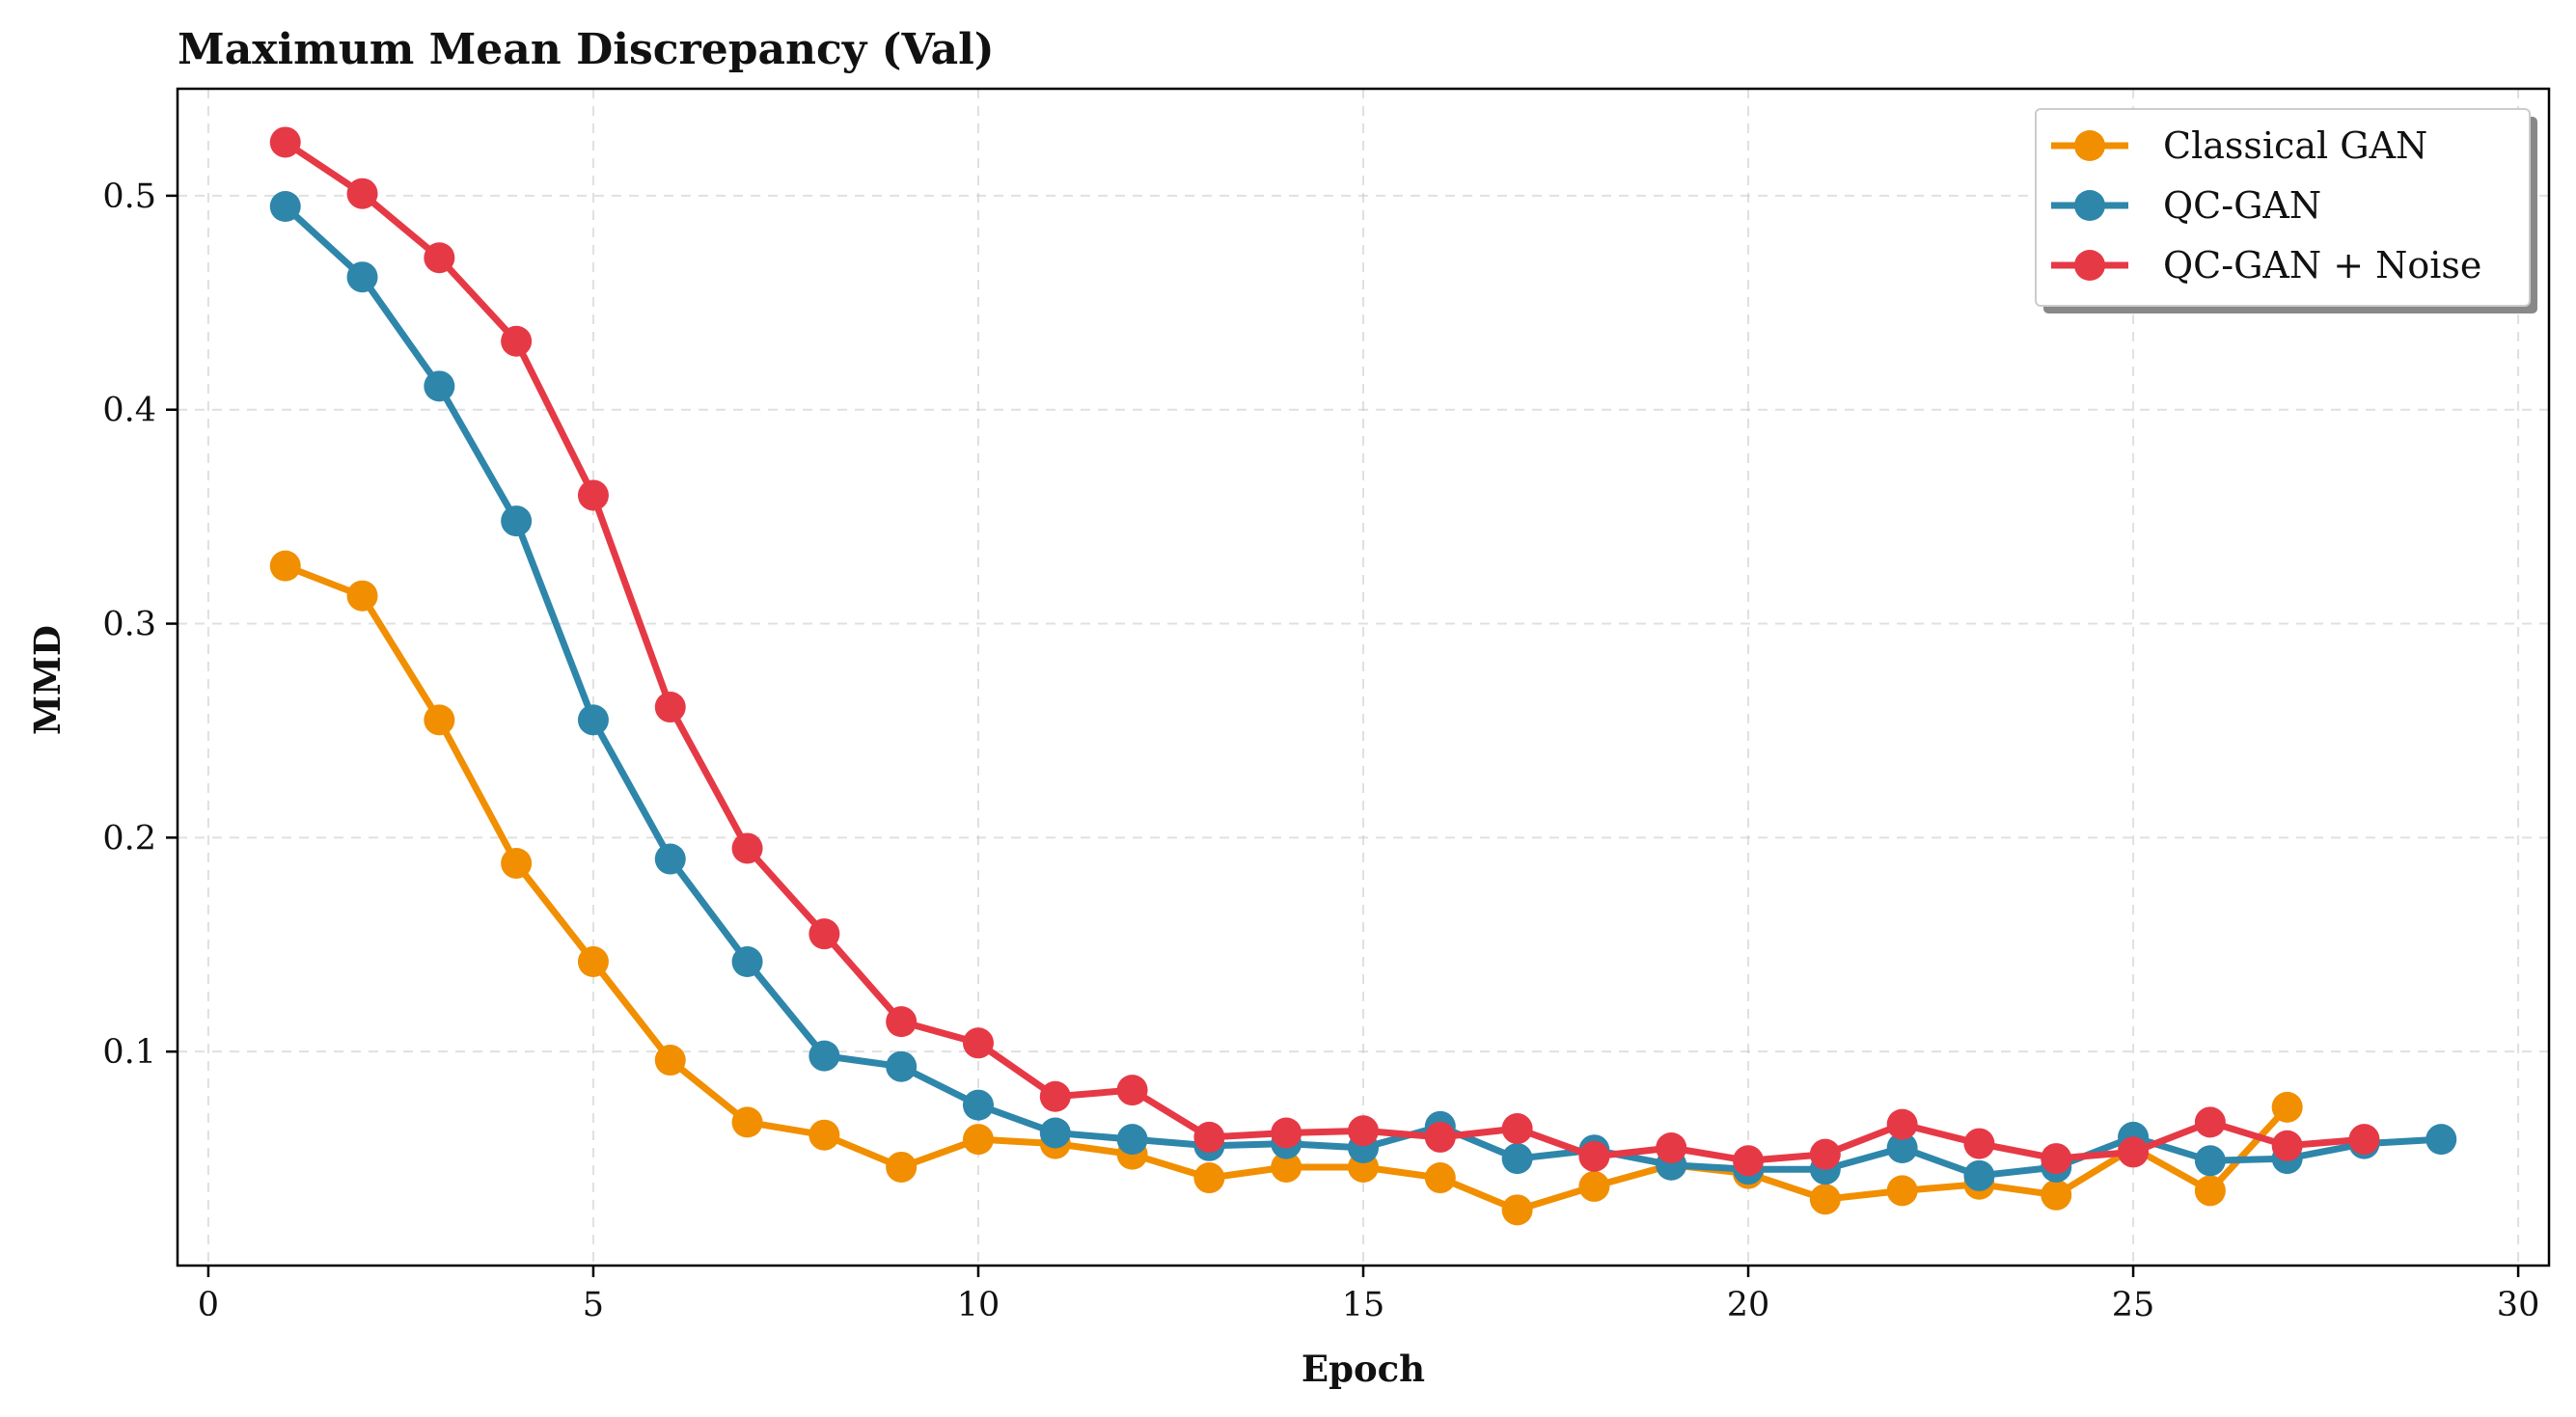  What do you see at coordinates (1748, 1305) in the screenshot?
I see `x-tick-label: 20` at bounding box center [1748, 1305].